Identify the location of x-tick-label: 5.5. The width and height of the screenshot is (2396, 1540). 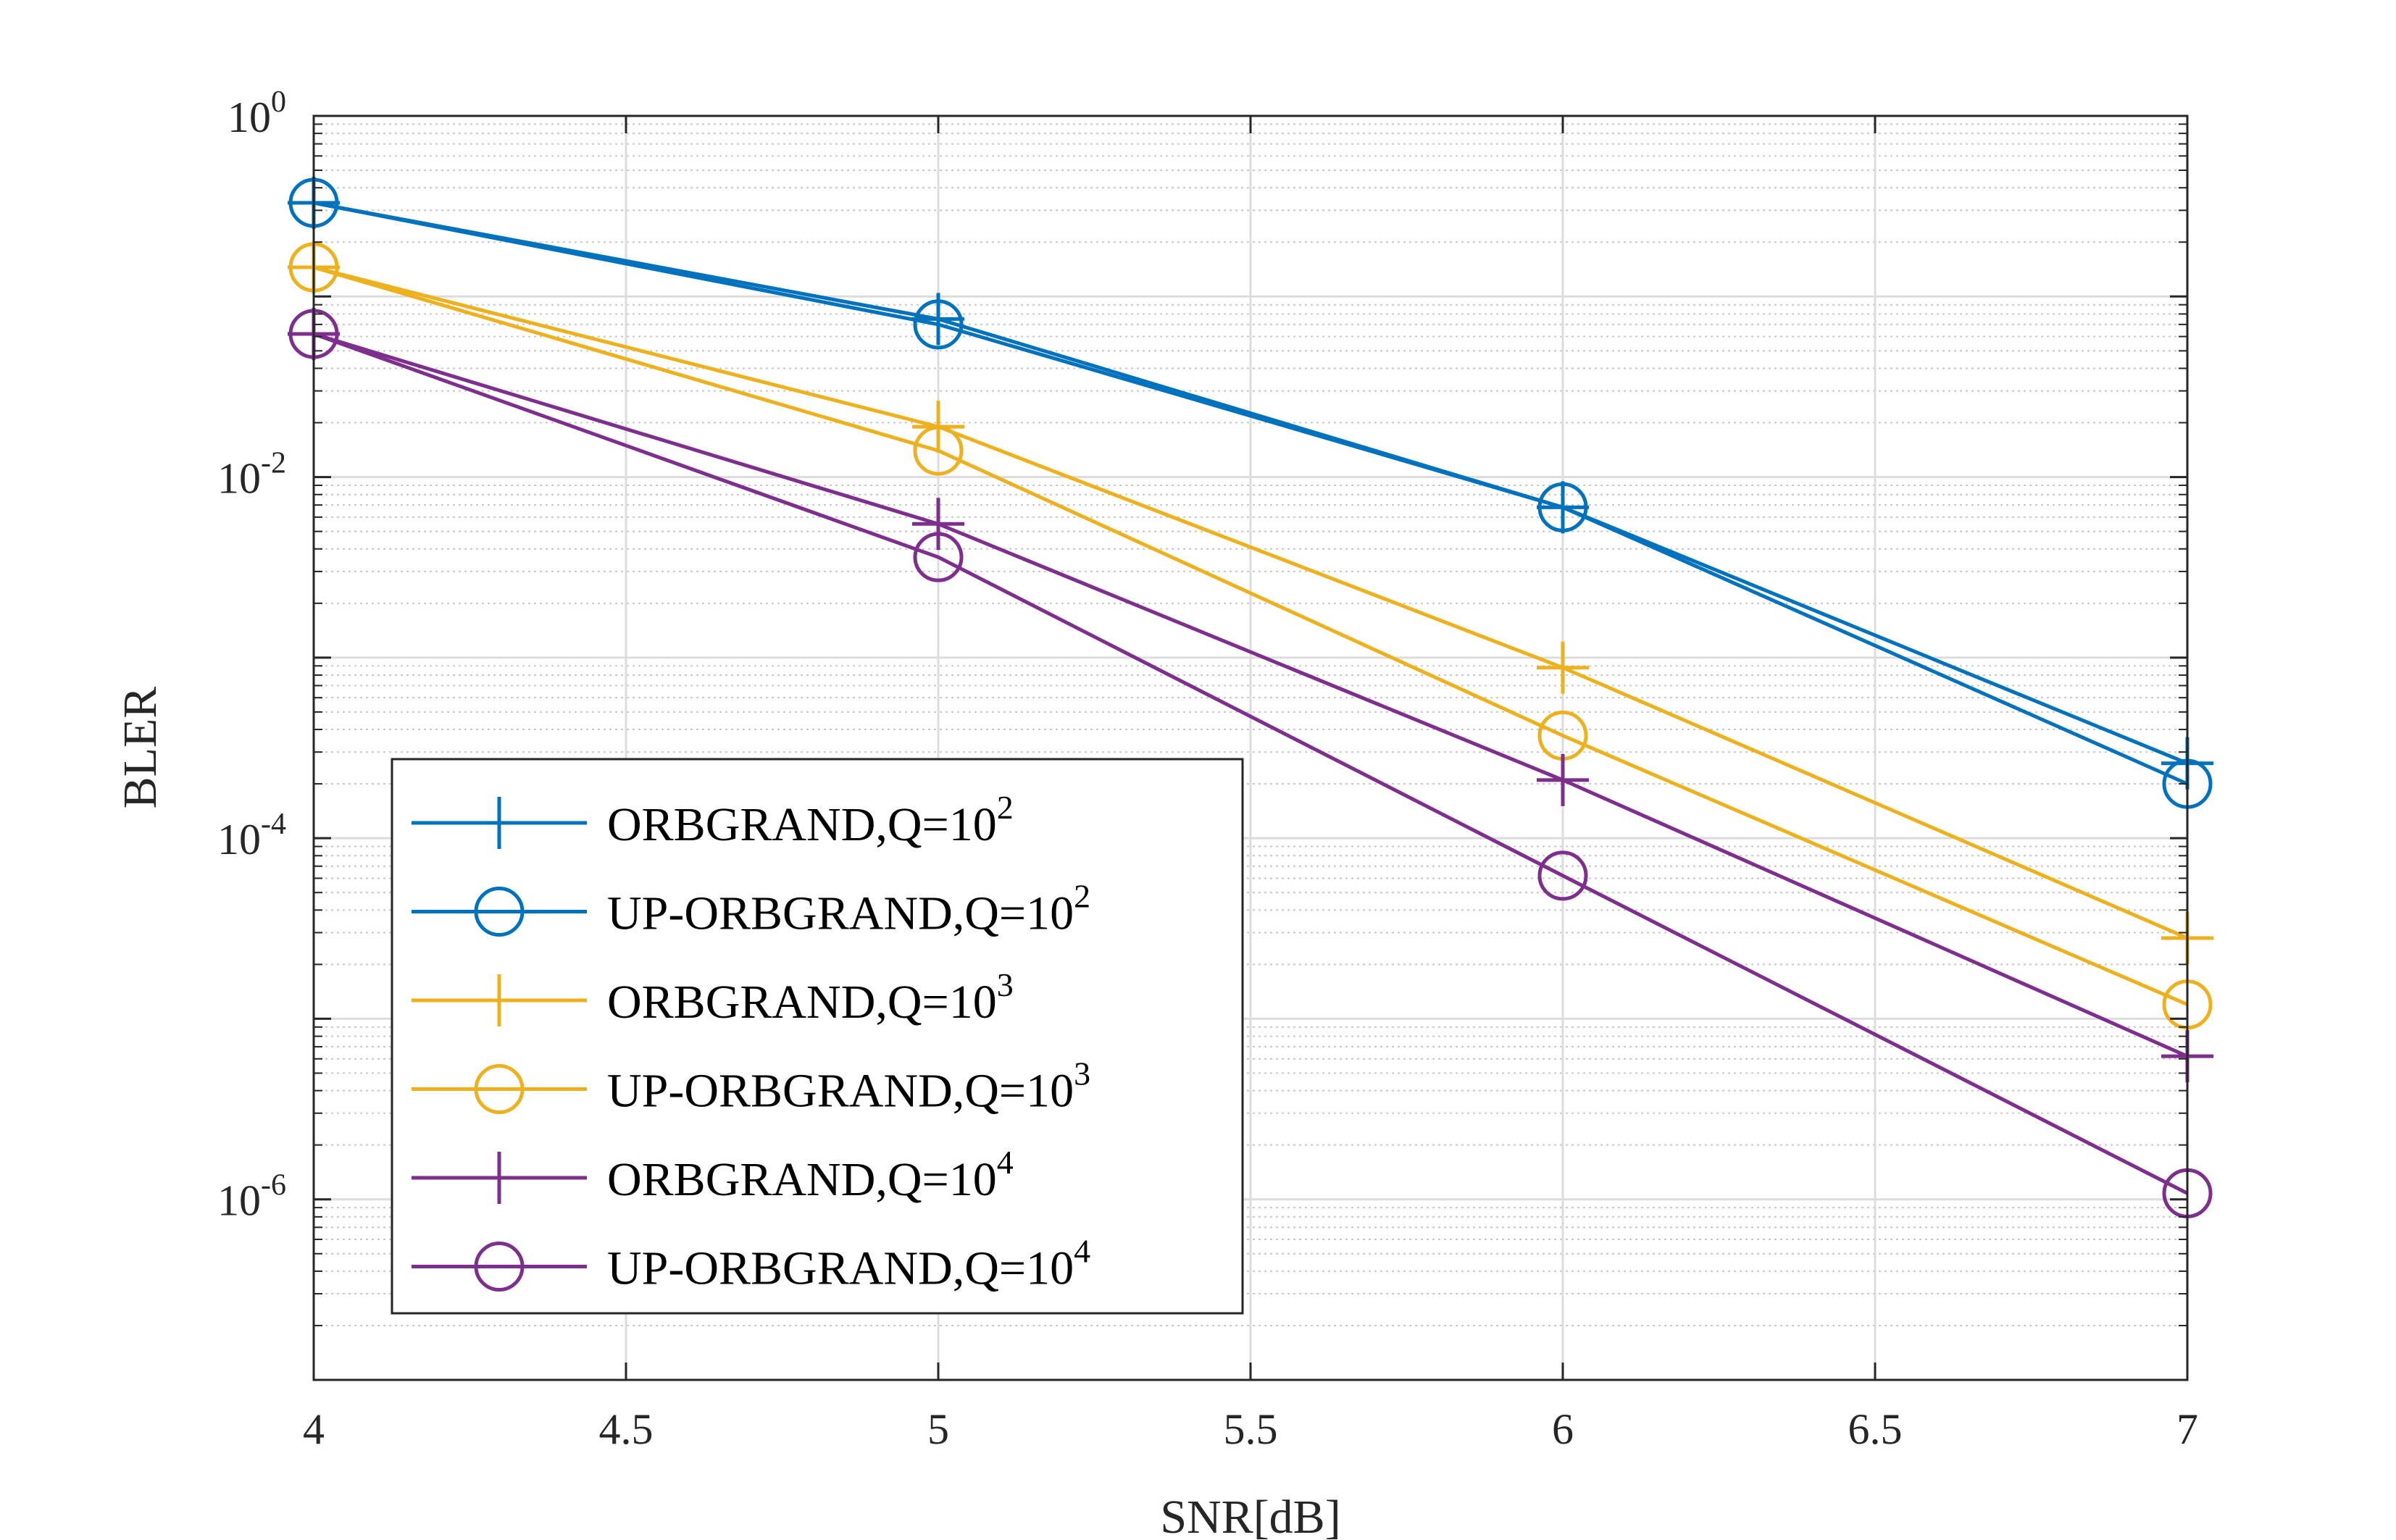
(1251, 1429).